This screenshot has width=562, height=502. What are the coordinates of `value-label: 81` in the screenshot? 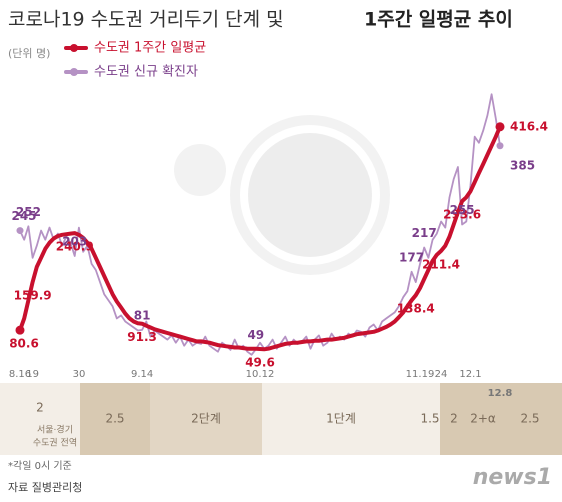 It's located at (142, 315).